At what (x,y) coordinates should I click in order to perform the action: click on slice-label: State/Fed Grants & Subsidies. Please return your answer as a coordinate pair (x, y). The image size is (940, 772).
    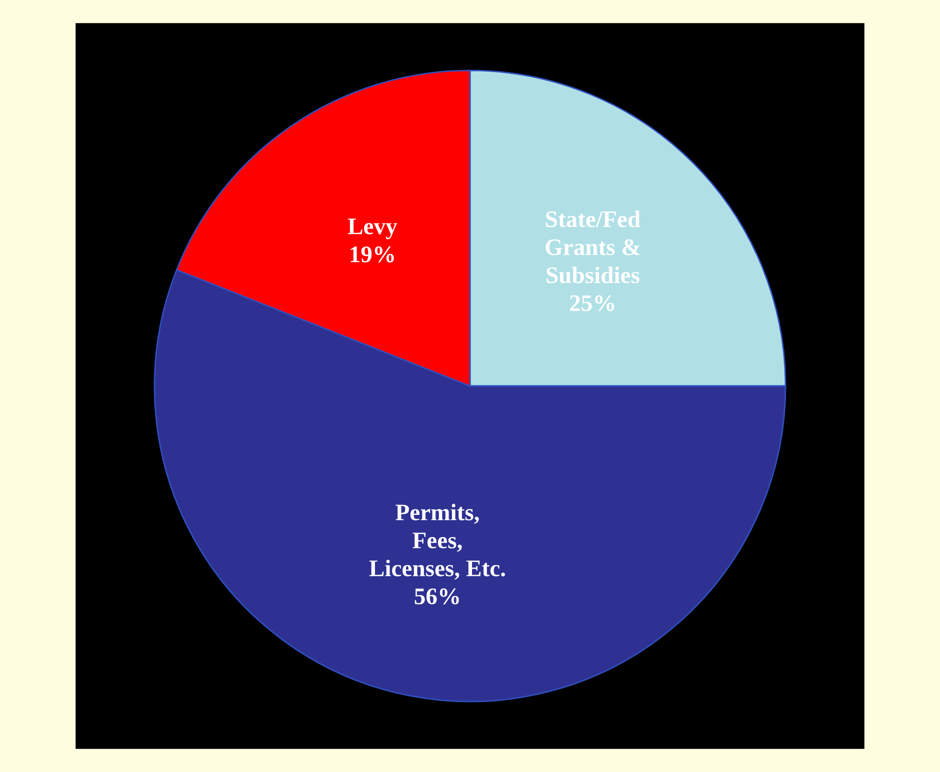
    Looking at the image, I should click on (593, 247).